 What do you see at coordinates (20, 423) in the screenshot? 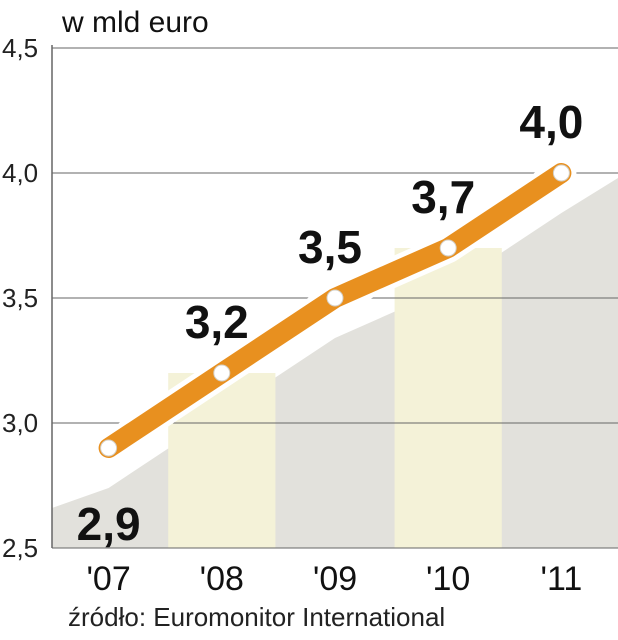
I see `y-tick-label: 3,0` at bounding box center [20, 423].